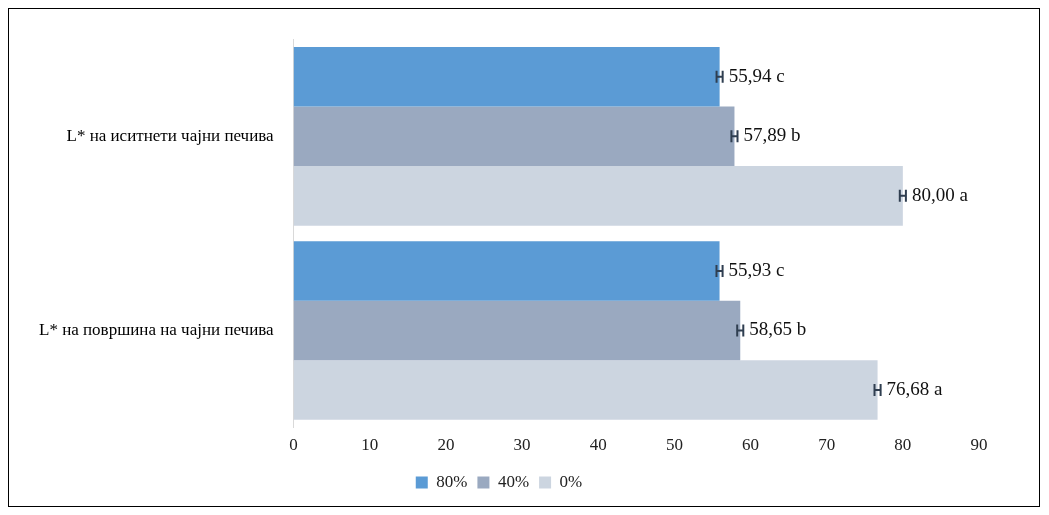 The height and width of the screenshot is (515, 1049). What do you see at coordinates (778, 329) in the screenshot?
I see `data-label: 58,65 b` at bounding box center [778, 329].